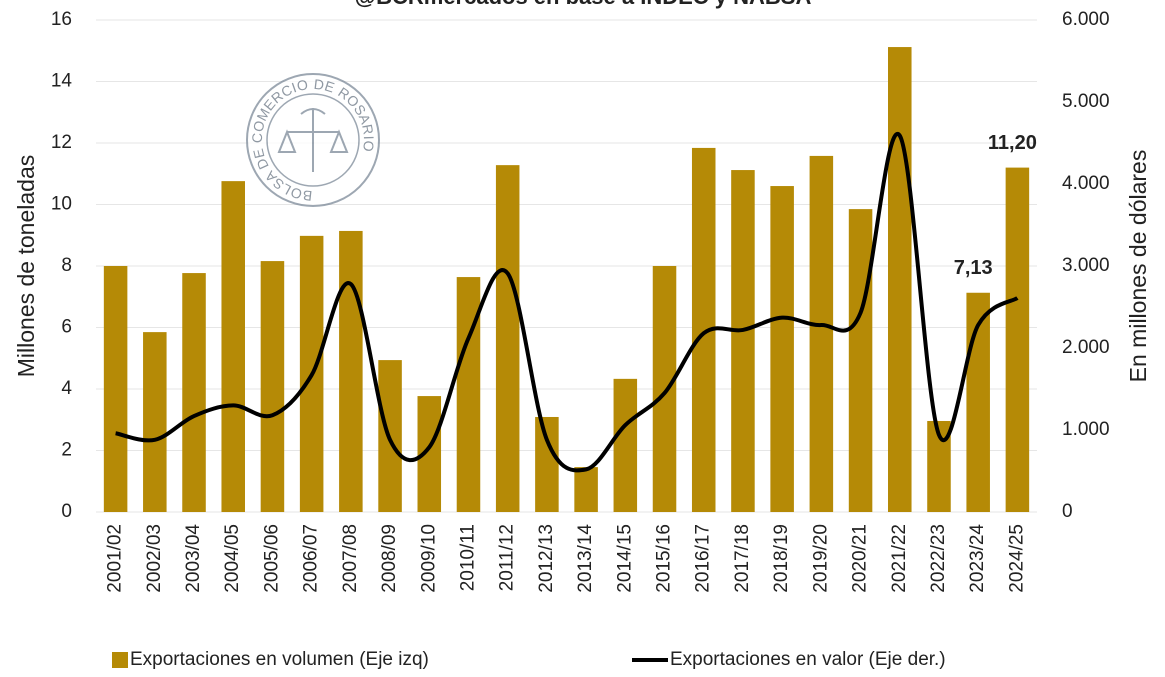  What do you see at coordinates (808, 659) in the screenshot?
I see `legend-label: Exportaciones en valor (Eje der.)` at bounding box center [808, 659].